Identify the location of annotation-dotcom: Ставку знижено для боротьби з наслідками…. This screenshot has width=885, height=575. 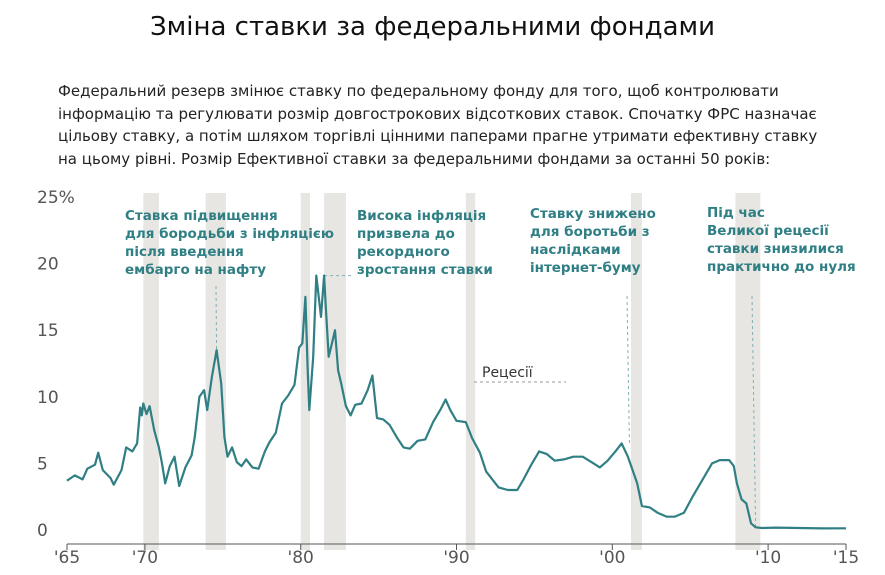
(595, 241).